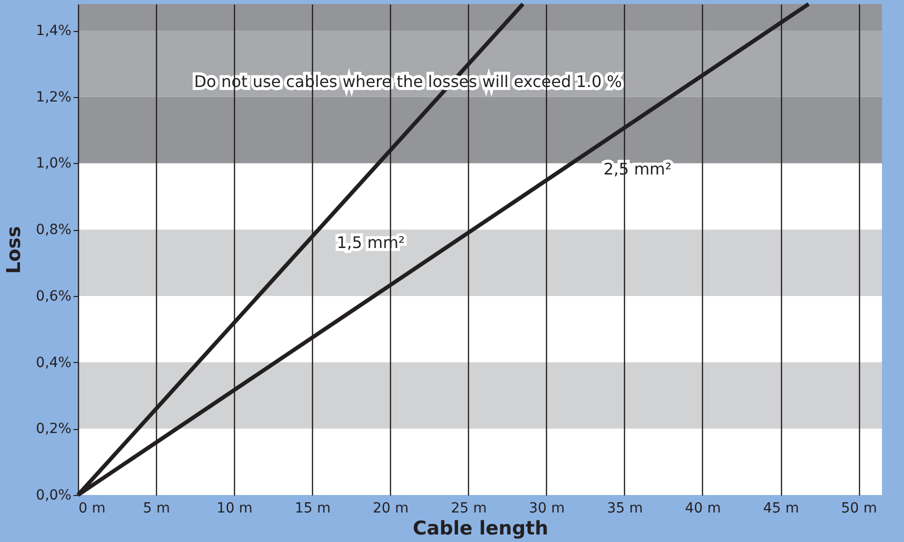 The height and width of the screenshot is (542, 904). I want to click on x-tick-label: 35 m, so click(624, 508).